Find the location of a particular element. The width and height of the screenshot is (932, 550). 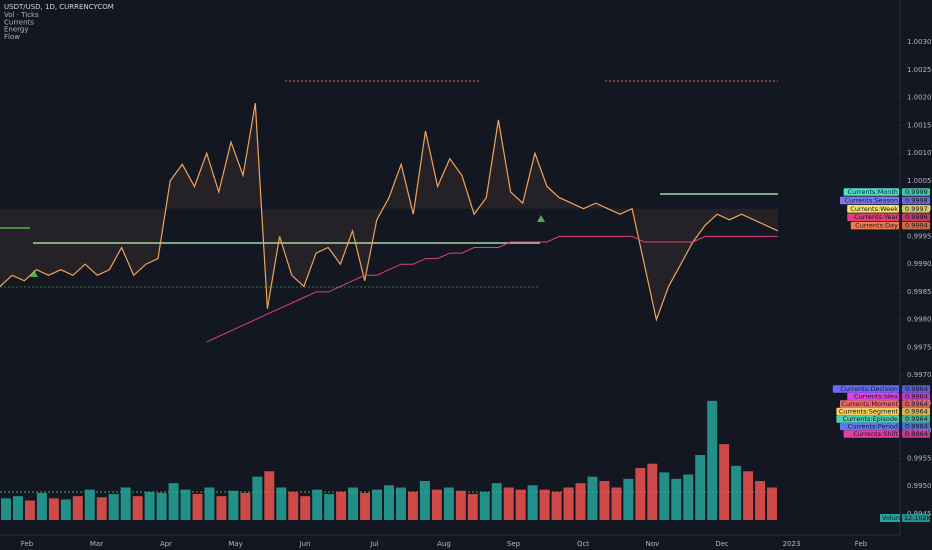

legend-name: Currents:Segment is located at coordinates (869, 412).